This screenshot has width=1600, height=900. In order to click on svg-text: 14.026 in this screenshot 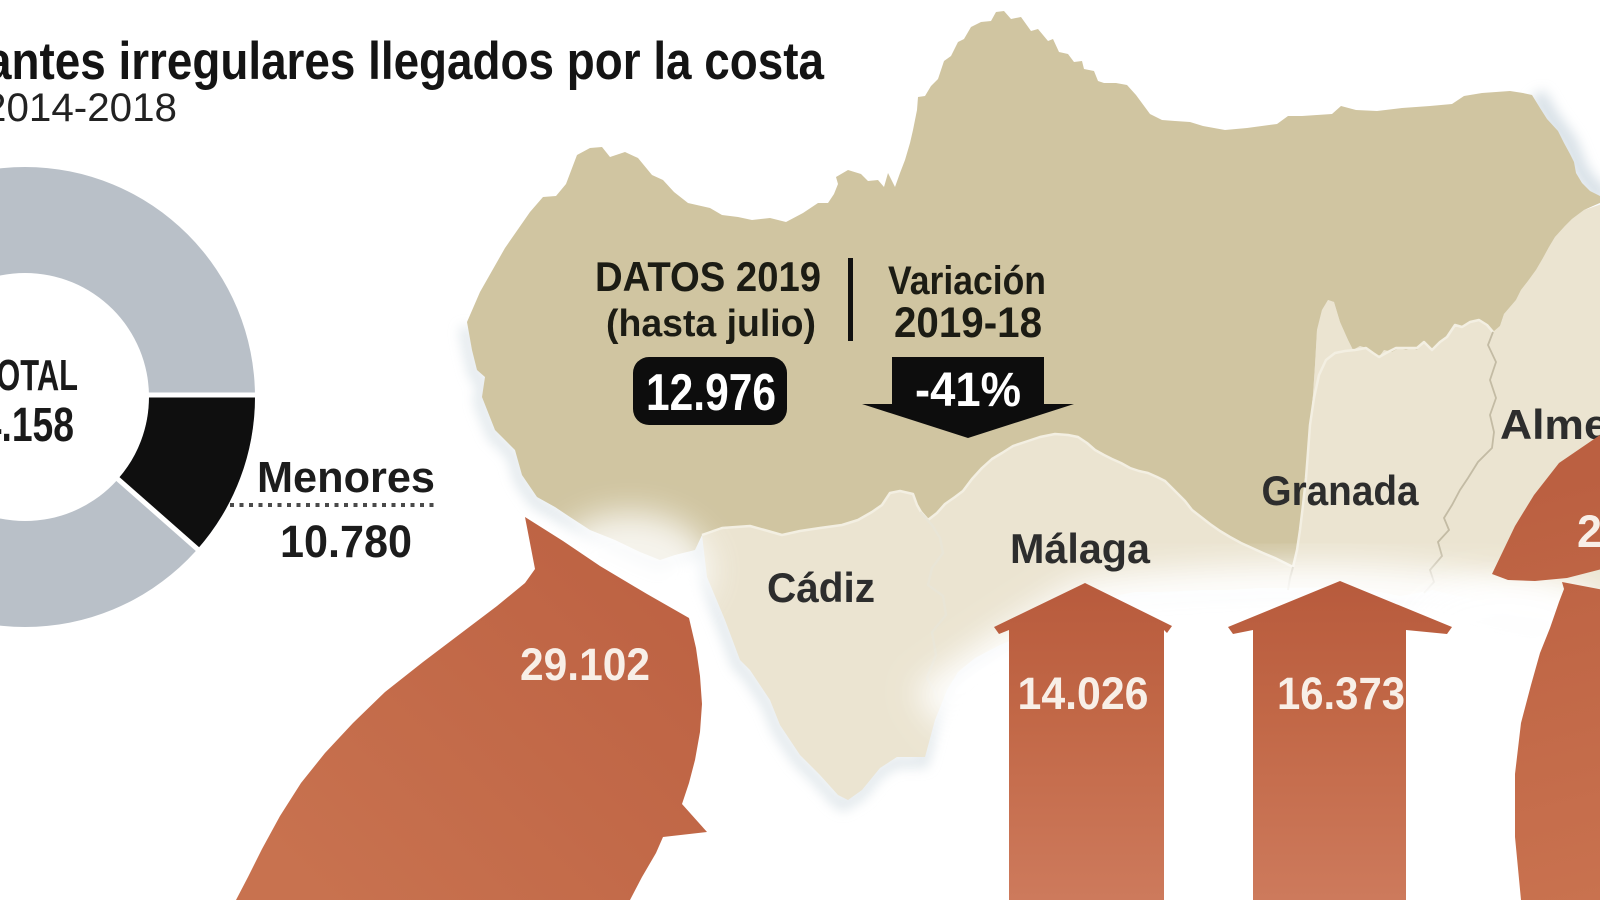, I will do `click(1083, 693)`.